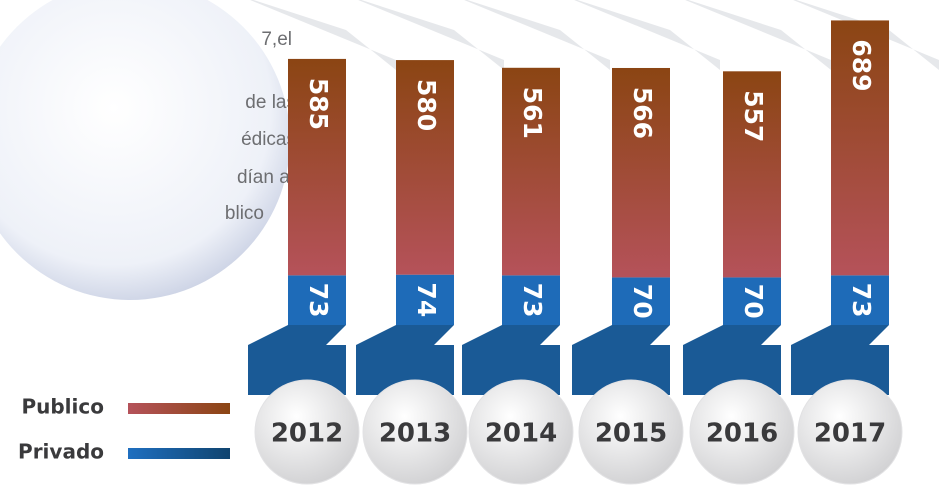 The width and height of the screenshot is (948, 487). What do you see at coordinates (244, 213) in the screenshot?
I see `annotation: blico` at bounding box center [244, 213].